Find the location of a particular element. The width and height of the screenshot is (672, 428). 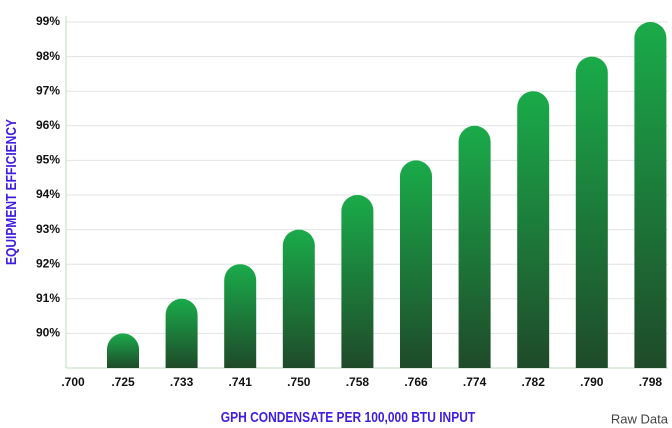

x-tick-label: .782 is located at coordinates (534, 382).